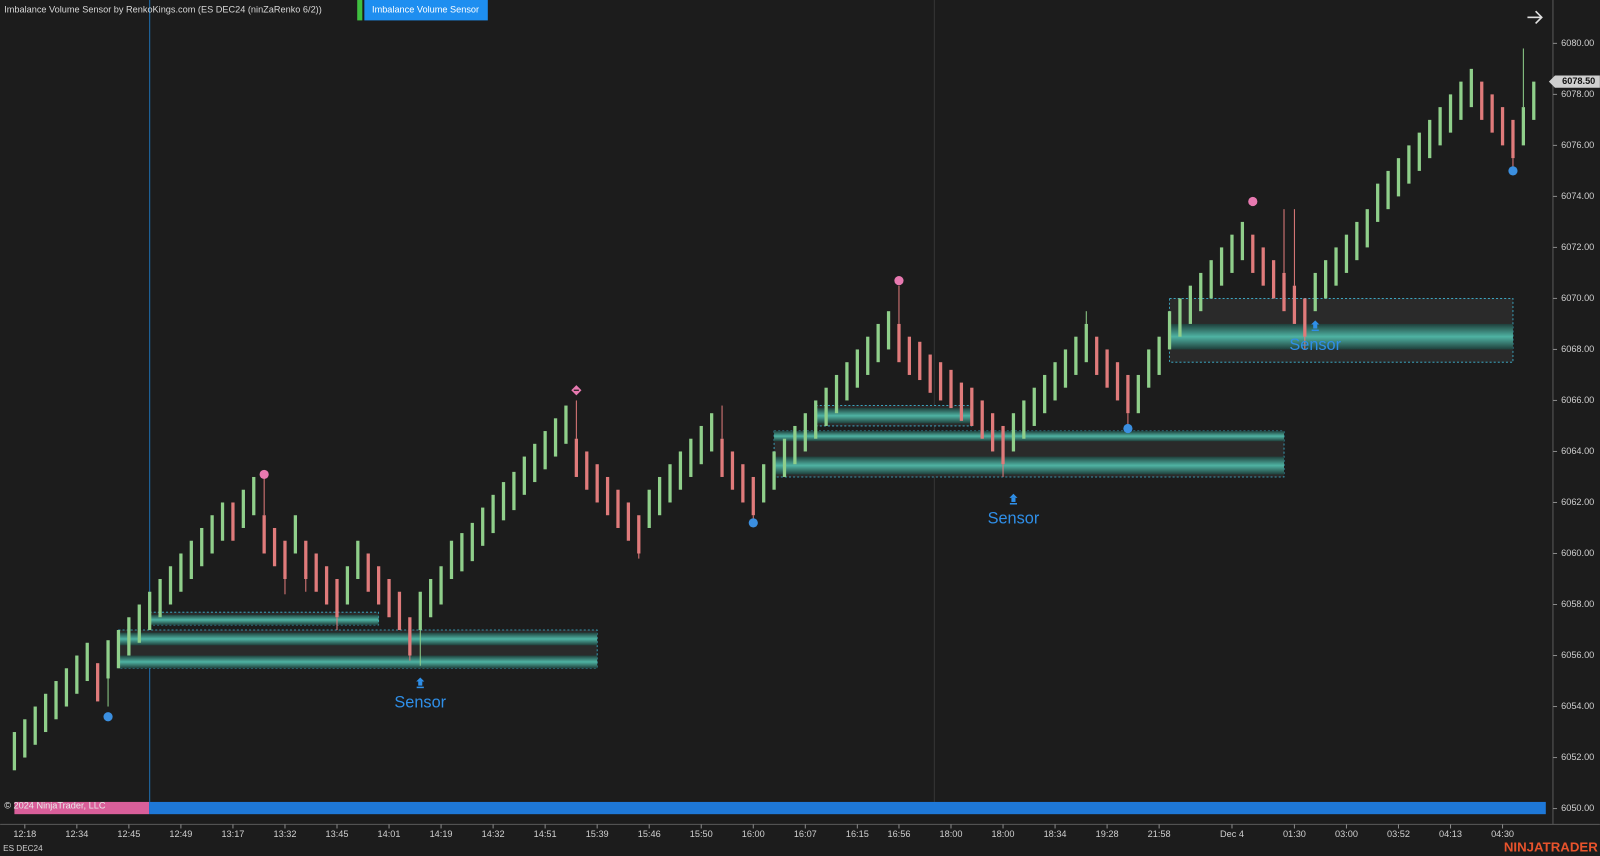  I want to click on y-tick-label: 6070.00, so click(1577, 298).